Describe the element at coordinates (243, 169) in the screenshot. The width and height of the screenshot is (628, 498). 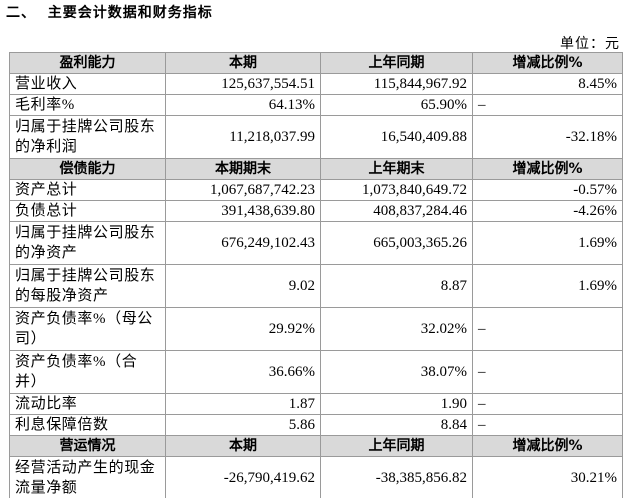
I see `header-cell: 本期期末` at that location.